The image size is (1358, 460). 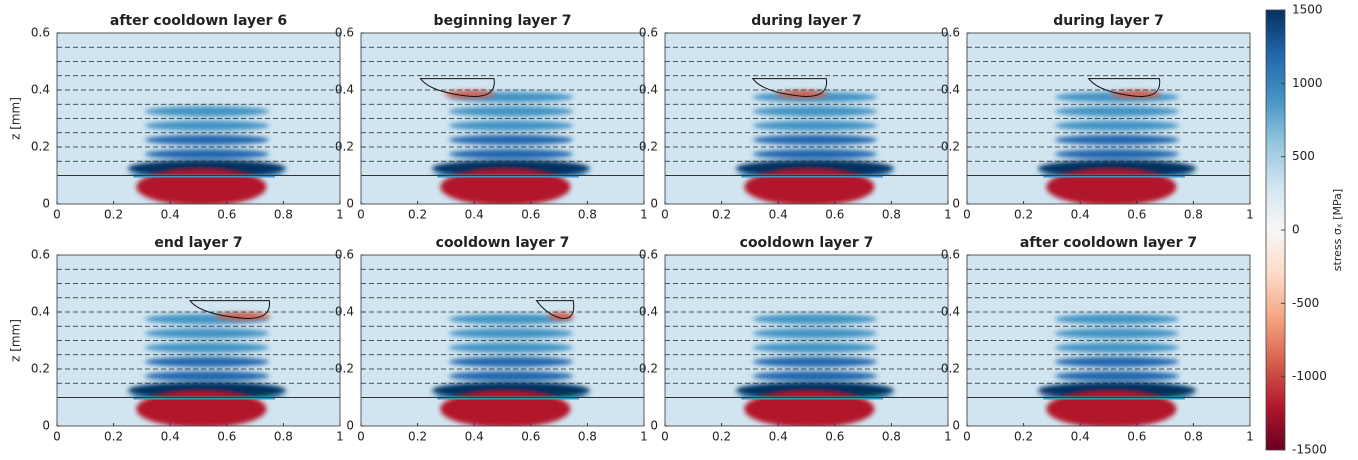 What do you see at coordinates (789, 87) in the screenshot?
I see `melt-pool` at bounding box center [789, 87].